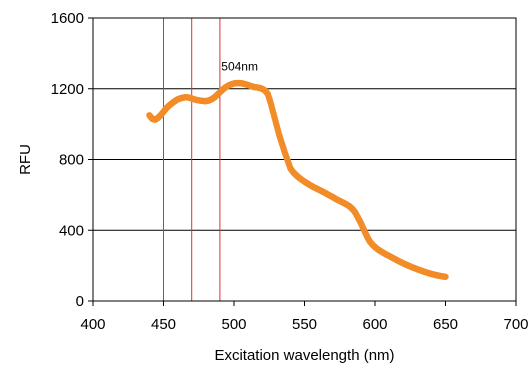  What do you see at coordinates (80, 301) in the screenshot?
I see `y-tick-label: 0` at bounding box center [80, 301].